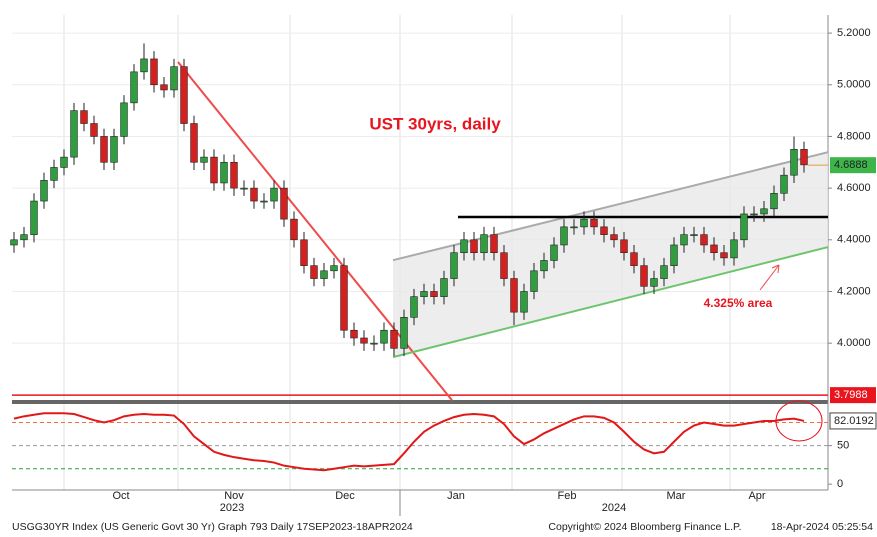 The width and height of the screenshot is (877, 537). What do you see at coordinates (409, 442) in the screenshot?
I see `rsi-line` at bounding box center [409, 442].